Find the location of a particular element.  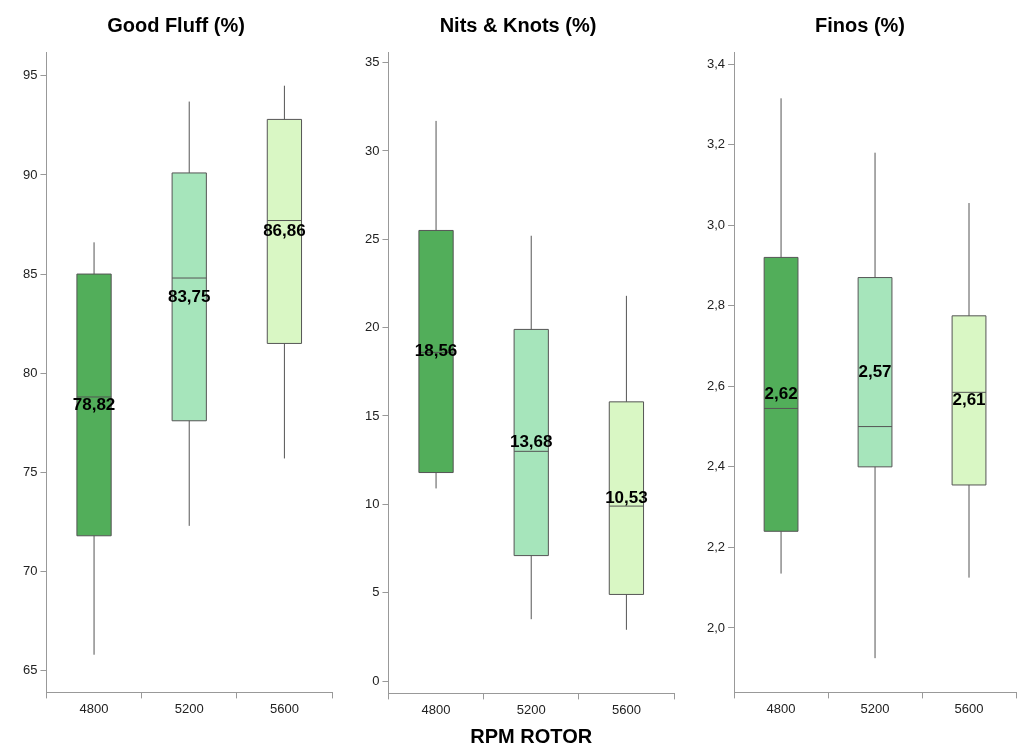

y-tick-label: 0 is located at coordinates (376, 680).